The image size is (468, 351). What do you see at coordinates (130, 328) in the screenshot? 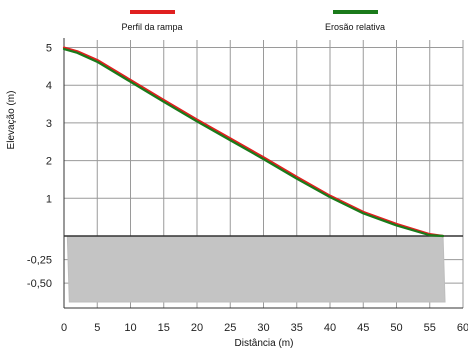
I see `x-tick-label-2: 10` at bounding box center [130, 328].